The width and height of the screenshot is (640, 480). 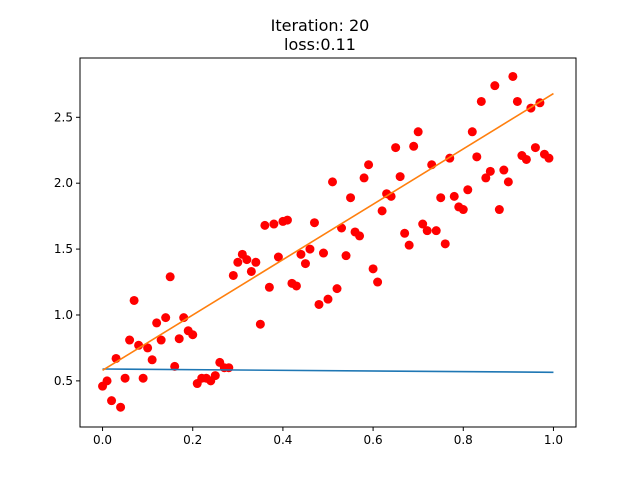 What do you see at coordinates (192, 440) in the screenshot?
I see `x-tick-label: 0.2` at bounding box center [192, 440].